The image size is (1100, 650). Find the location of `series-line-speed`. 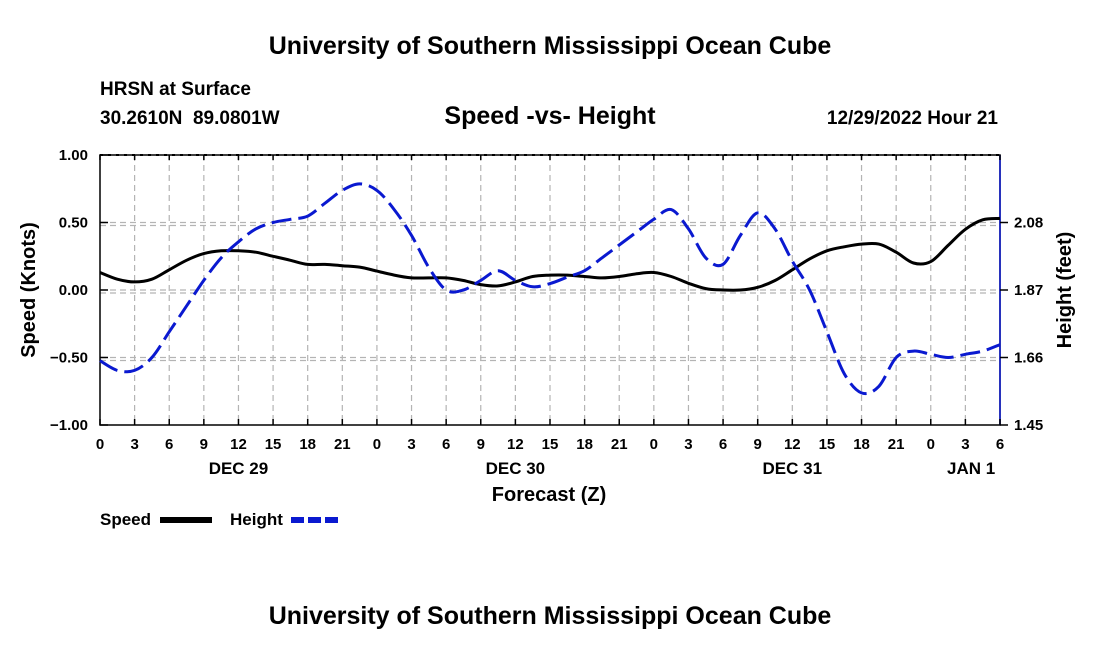

series-line-speed is located at coordinates (550, 254).